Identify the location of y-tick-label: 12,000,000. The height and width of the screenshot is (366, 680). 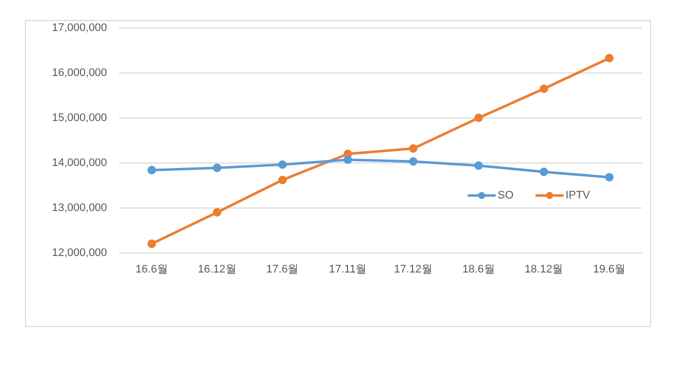
(80, 252).